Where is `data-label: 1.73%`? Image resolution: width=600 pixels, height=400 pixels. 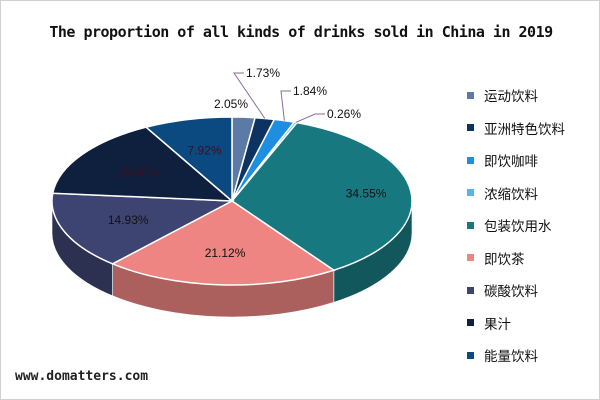
data-label: 1.73% is located at coordinates (263, 73).